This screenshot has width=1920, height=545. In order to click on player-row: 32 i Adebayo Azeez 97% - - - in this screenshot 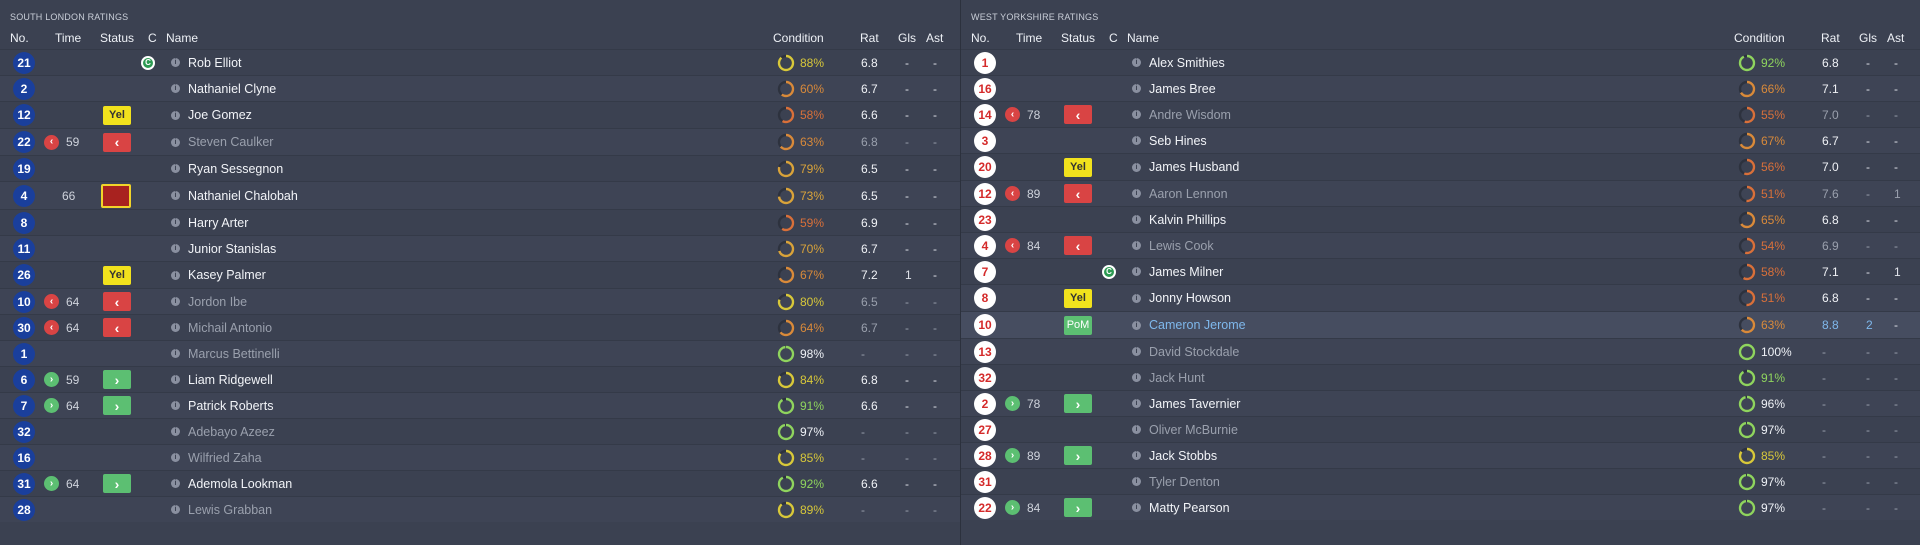, I will do `click(480, 431)`.